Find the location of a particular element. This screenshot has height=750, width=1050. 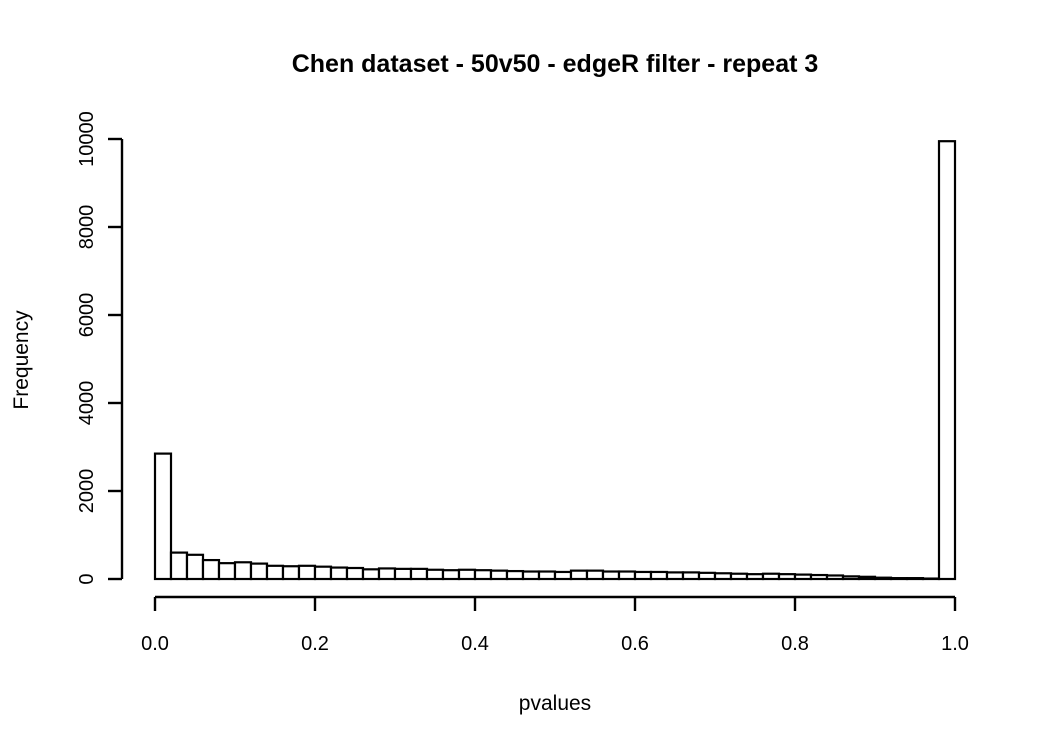

x-axis-label: pvalues is located at coordinates (555, 703).